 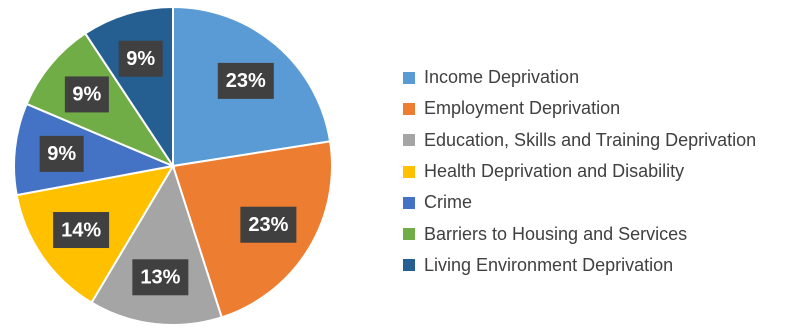 What do you see at coordinates (448, 202) in the screenshot?
I see `legend-label: Crime` at bounding box center [448, 202].